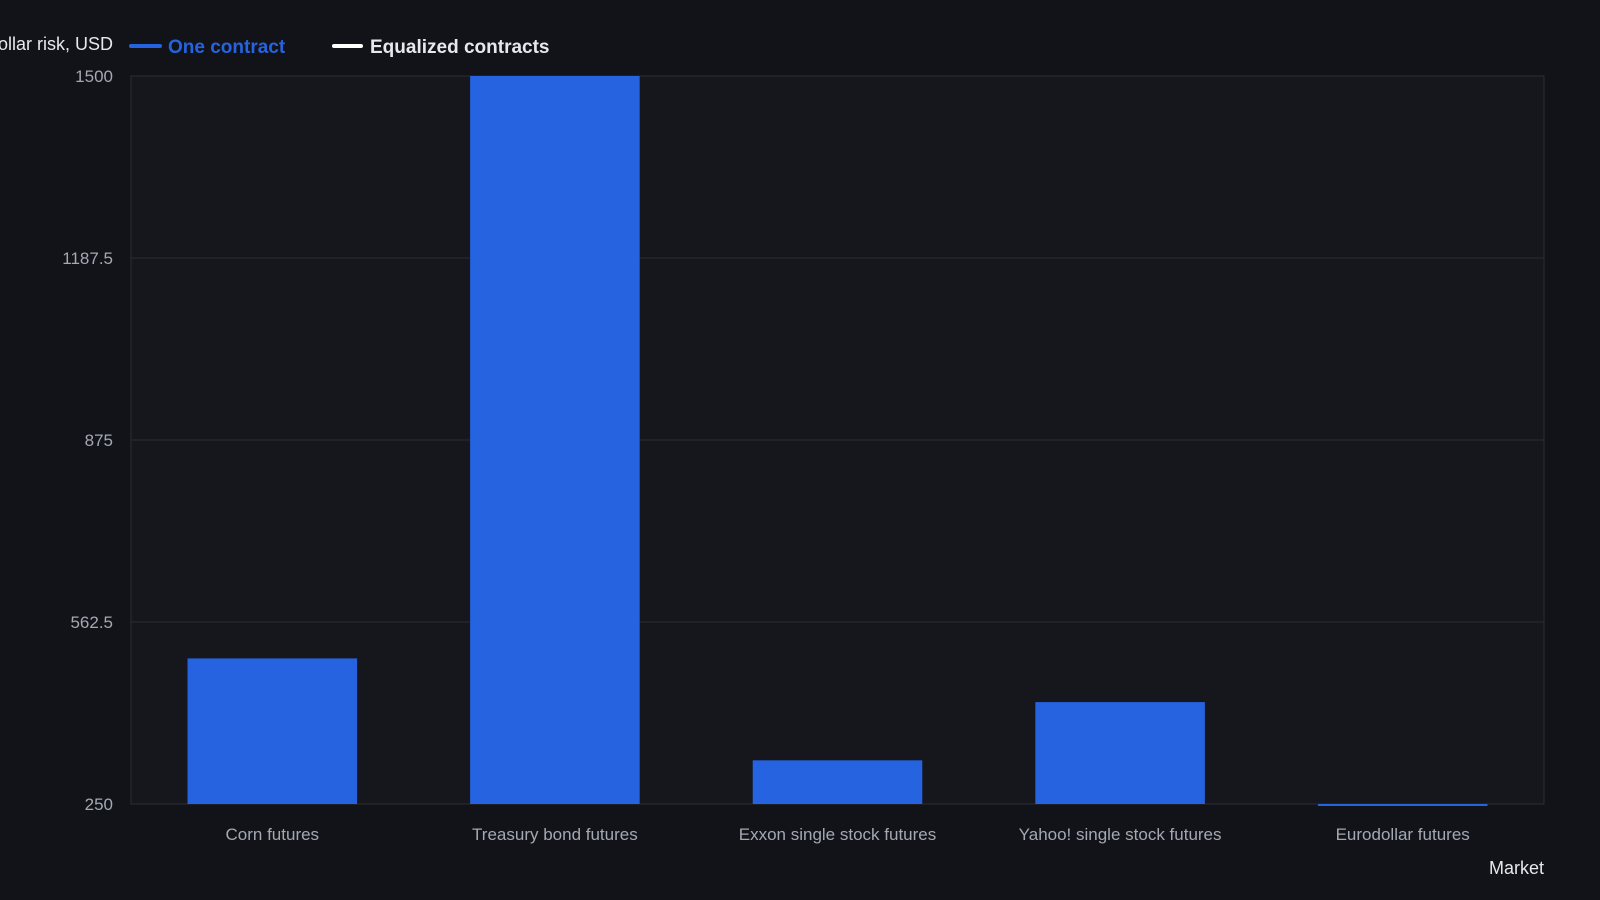 The image size is (1600, 900). I want to click on bar-corn-futures, so click(272, 731).